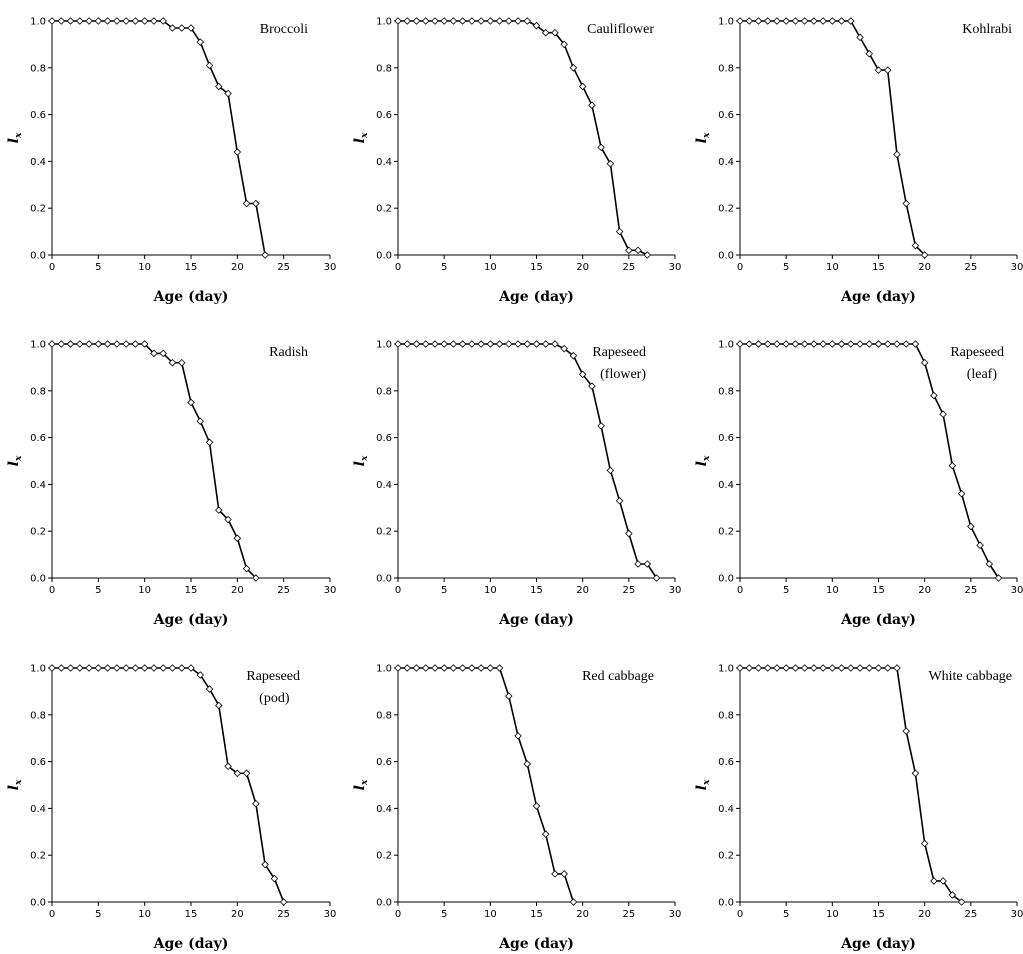  What do you see at coordinates (38, 345) in the screenshot?
I see `y-tick-label: 1.0` at bounding box center [38, 345].